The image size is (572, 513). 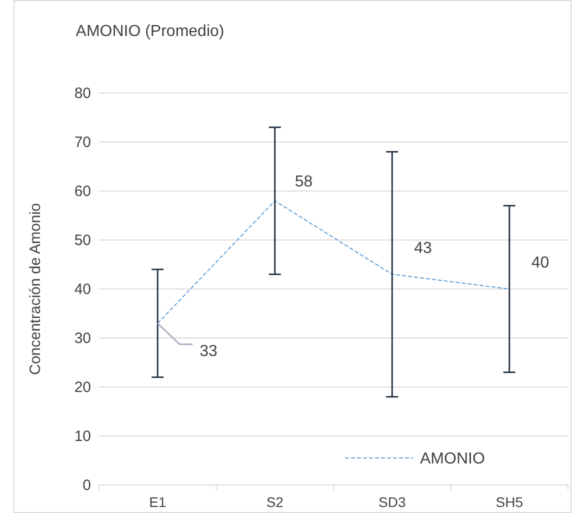 What do you see at coordinates (333, 262) in the screenshot?
I see `line-series` at bounding box center [333, 262].